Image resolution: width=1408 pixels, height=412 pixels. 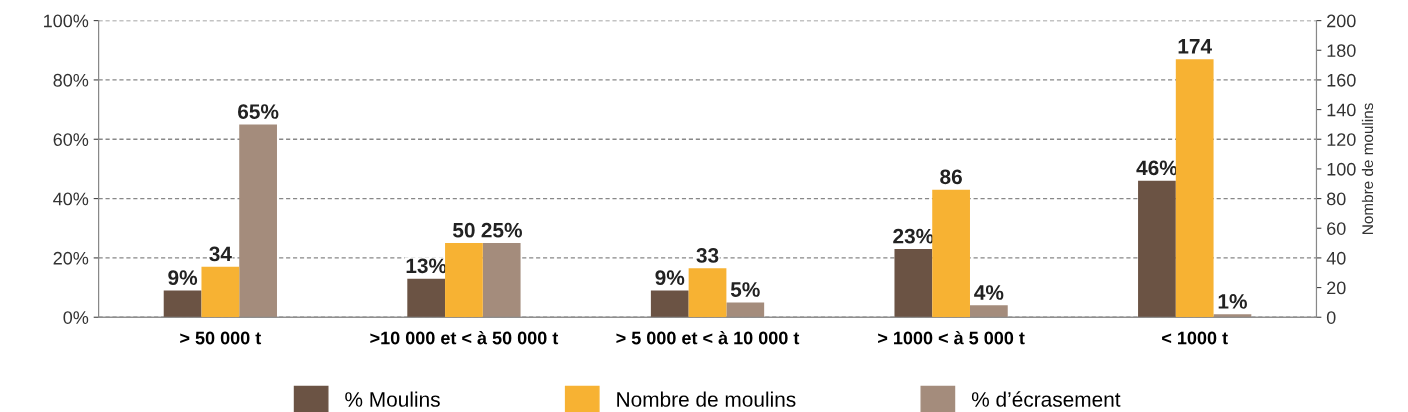 What do you see at coordinates (1341, 50) in the screenshot?
I see `y2-tick-label: 180` at bounding box center [1341, 50].